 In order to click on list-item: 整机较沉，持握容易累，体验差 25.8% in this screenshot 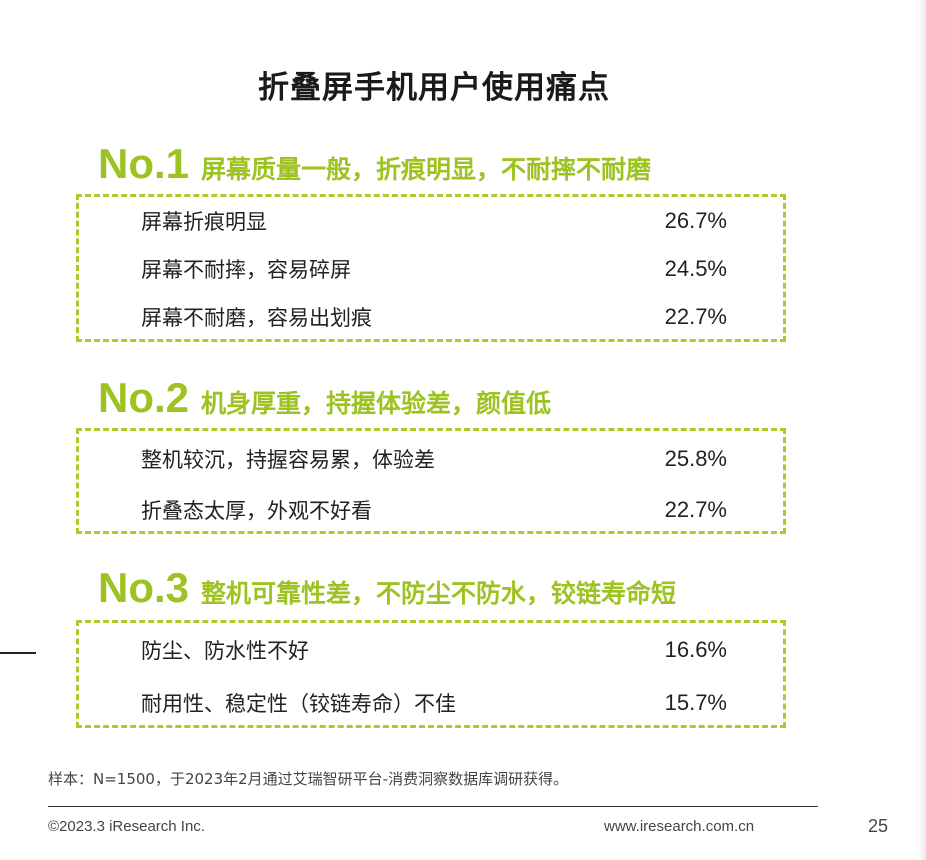, I will do `click(434, 459)`.